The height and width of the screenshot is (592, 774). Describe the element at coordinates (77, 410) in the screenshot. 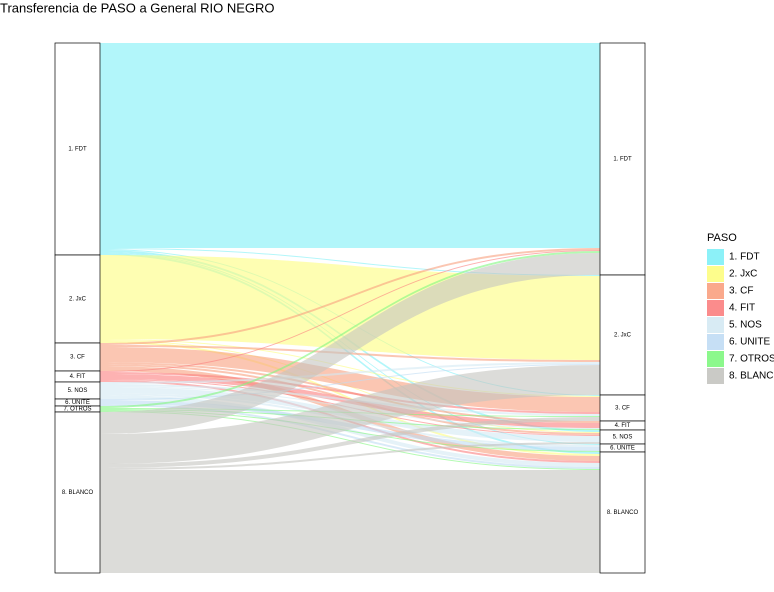

I see `stratum-label: 7. OTROS` at that location.